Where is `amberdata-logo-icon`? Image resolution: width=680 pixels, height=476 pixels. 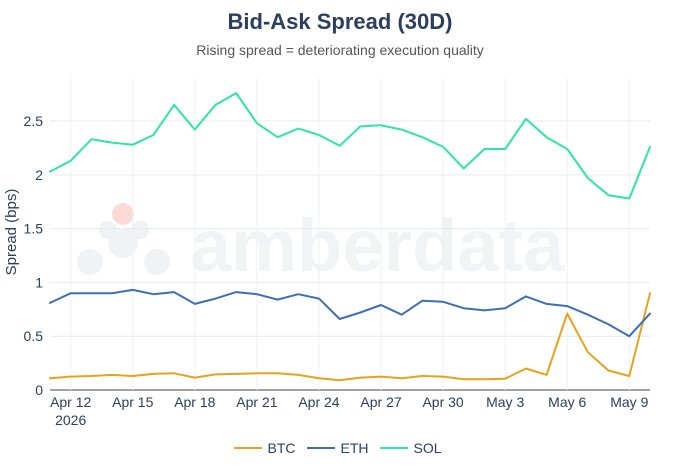
amberdata-logo-icon is located at coordinates (123, 248).